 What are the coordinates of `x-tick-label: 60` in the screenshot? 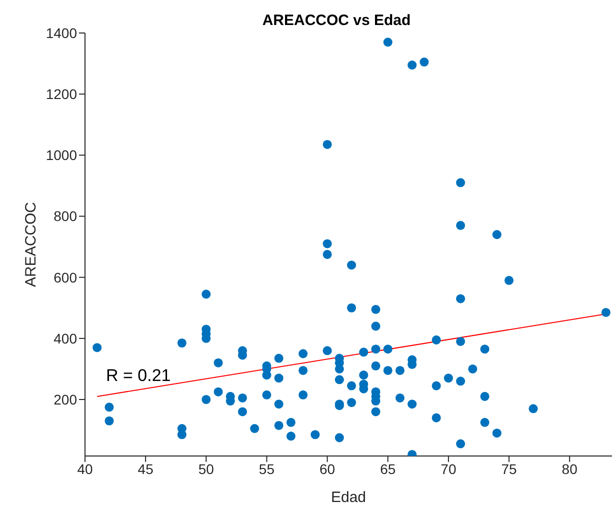 It's located at (328, 468).